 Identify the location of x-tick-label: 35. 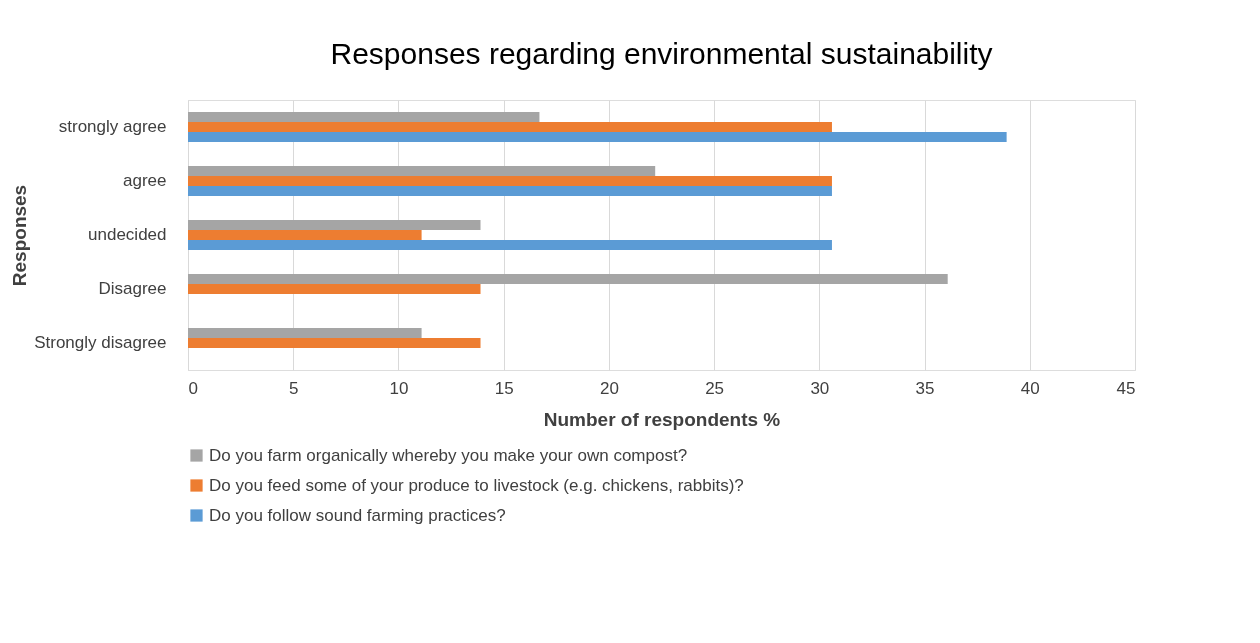
(925, 388).